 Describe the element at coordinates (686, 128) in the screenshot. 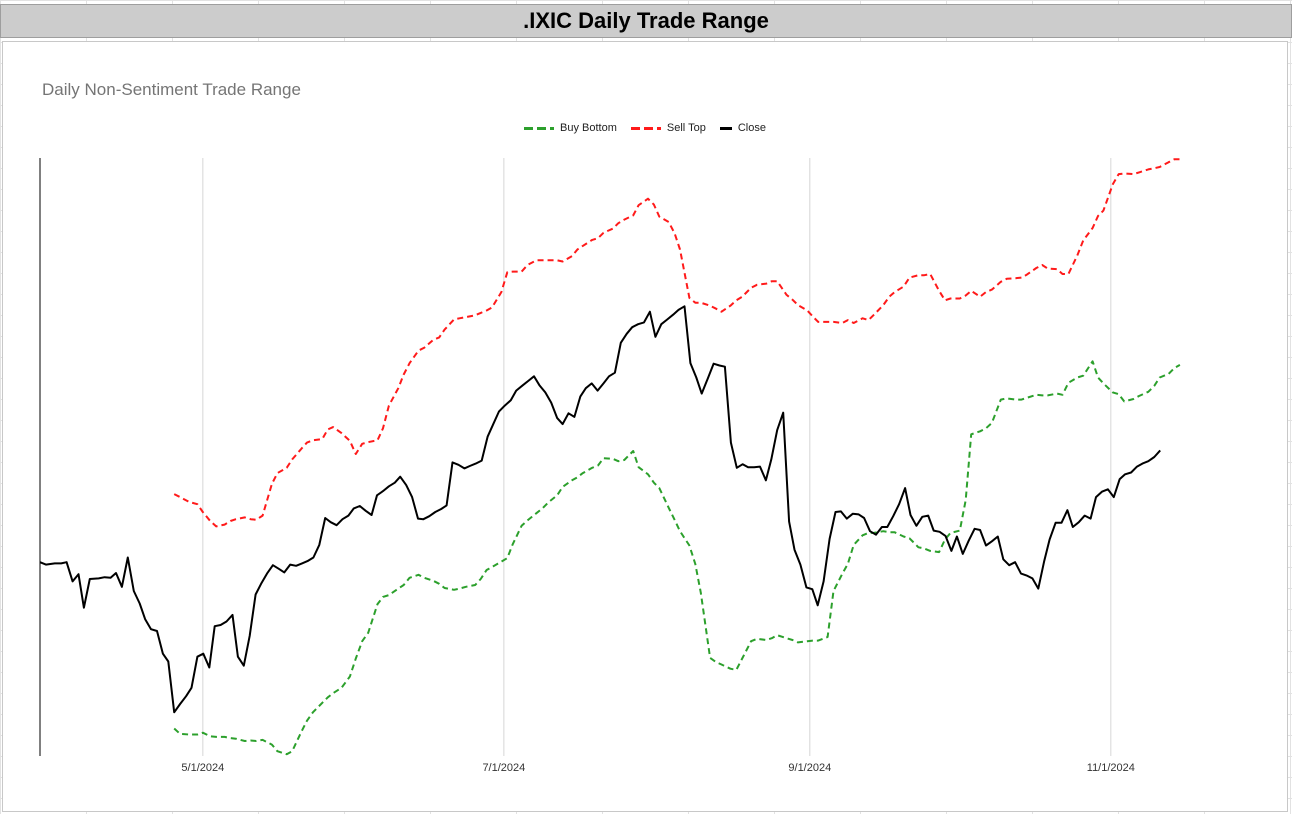

I see `legend-label-sell-top: Sell Top` at that location.